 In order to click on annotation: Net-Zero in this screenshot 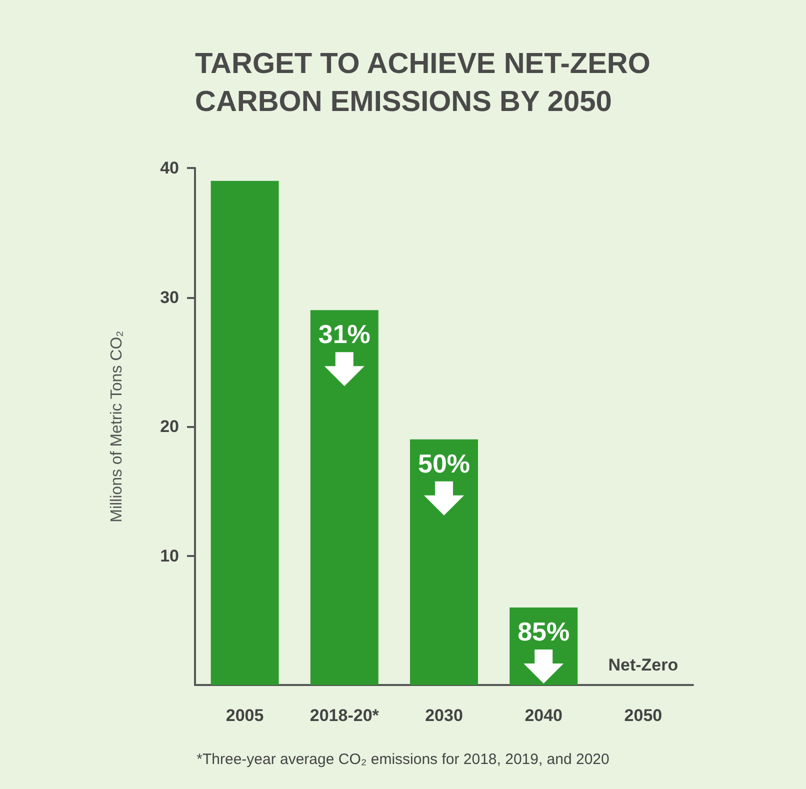, I will do `click(643, 665)`.